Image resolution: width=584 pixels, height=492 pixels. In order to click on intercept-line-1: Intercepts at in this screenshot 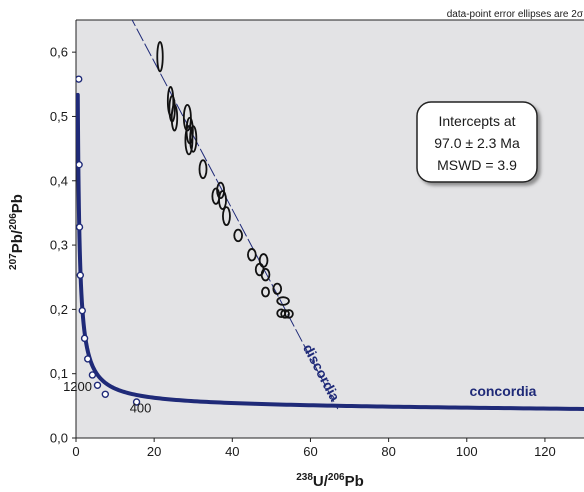, I will do `click(476, 121)`.